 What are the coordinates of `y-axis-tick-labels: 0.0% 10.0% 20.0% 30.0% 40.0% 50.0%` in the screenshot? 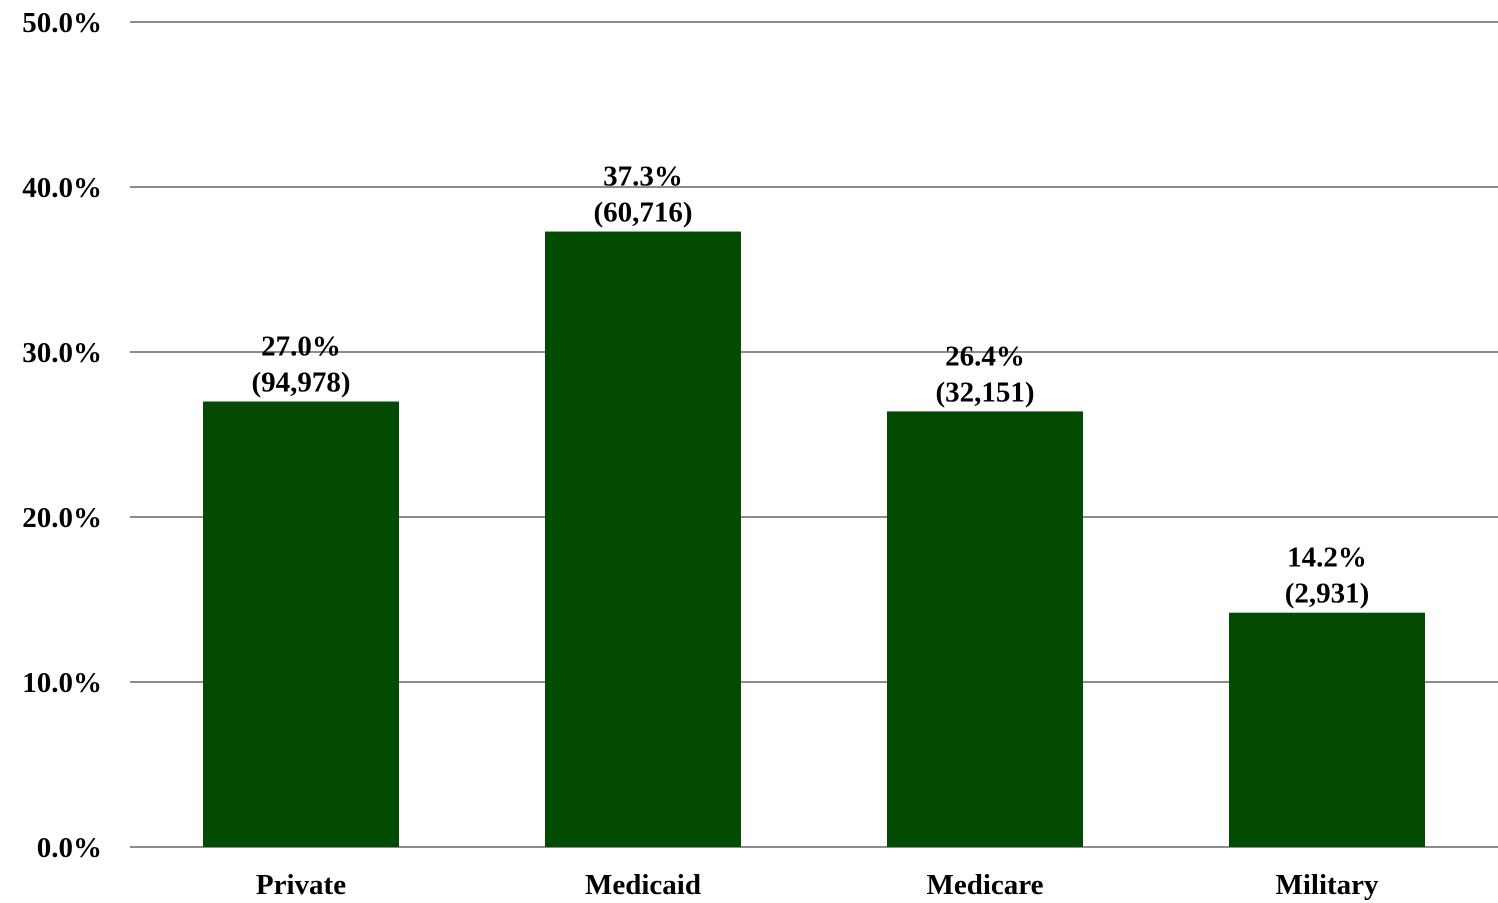 It's located at (62, 435).